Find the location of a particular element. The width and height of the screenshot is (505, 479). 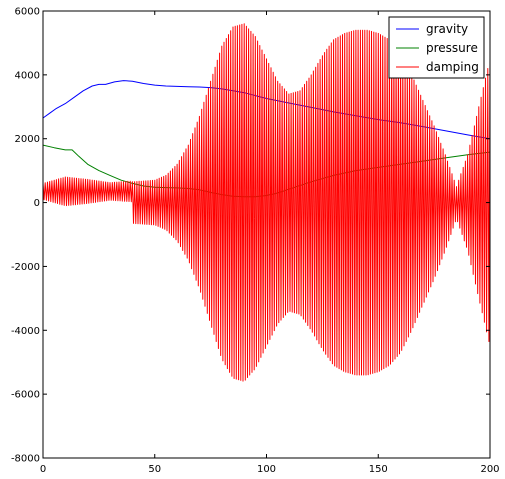

x-tick-label: 0 is located at coordinates (43, 469).